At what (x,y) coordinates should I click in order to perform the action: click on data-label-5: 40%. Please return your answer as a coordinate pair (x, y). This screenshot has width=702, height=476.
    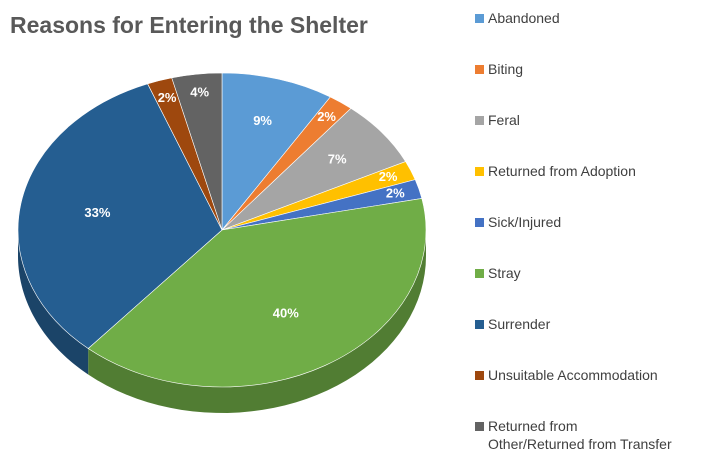
    Looking at the image, I should click on (286, 312).